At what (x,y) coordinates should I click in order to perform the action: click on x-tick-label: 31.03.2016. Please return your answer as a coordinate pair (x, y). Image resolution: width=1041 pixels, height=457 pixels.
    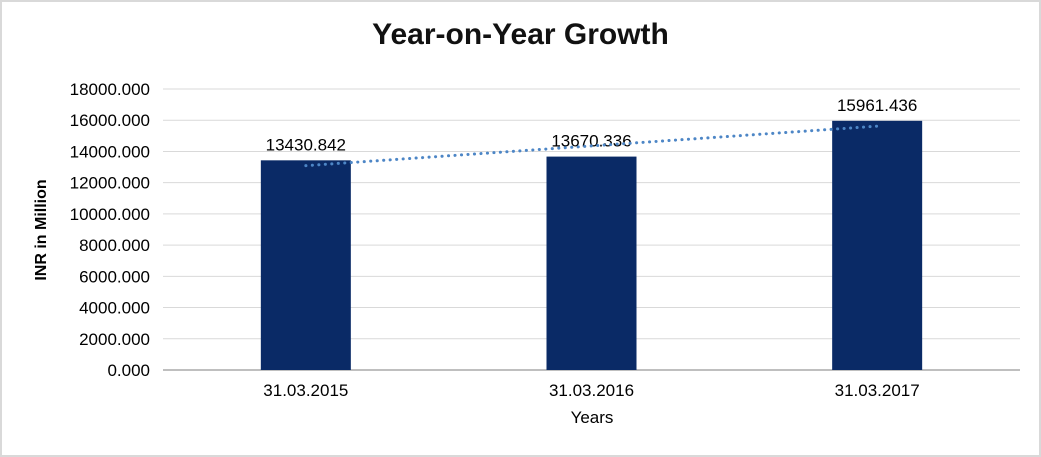
    Looking at the image, I should click on (591, 390).